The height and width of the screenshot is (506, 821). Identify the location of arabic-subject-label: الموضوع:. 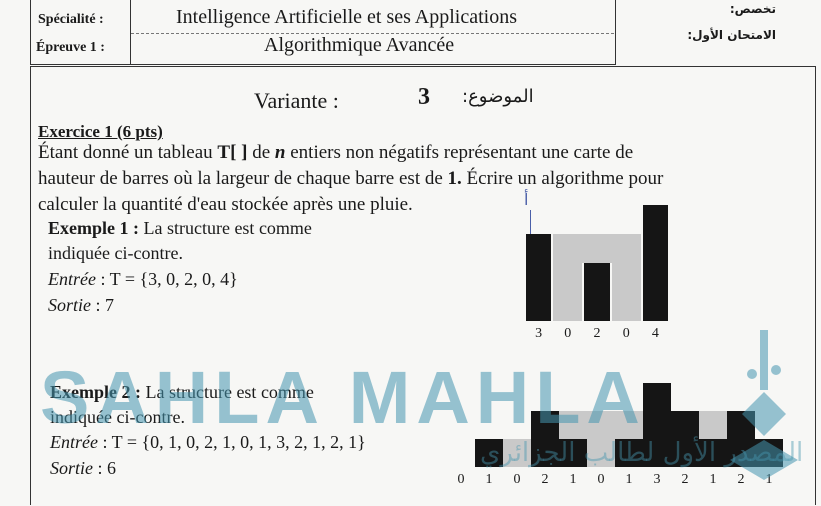
(498, 96).